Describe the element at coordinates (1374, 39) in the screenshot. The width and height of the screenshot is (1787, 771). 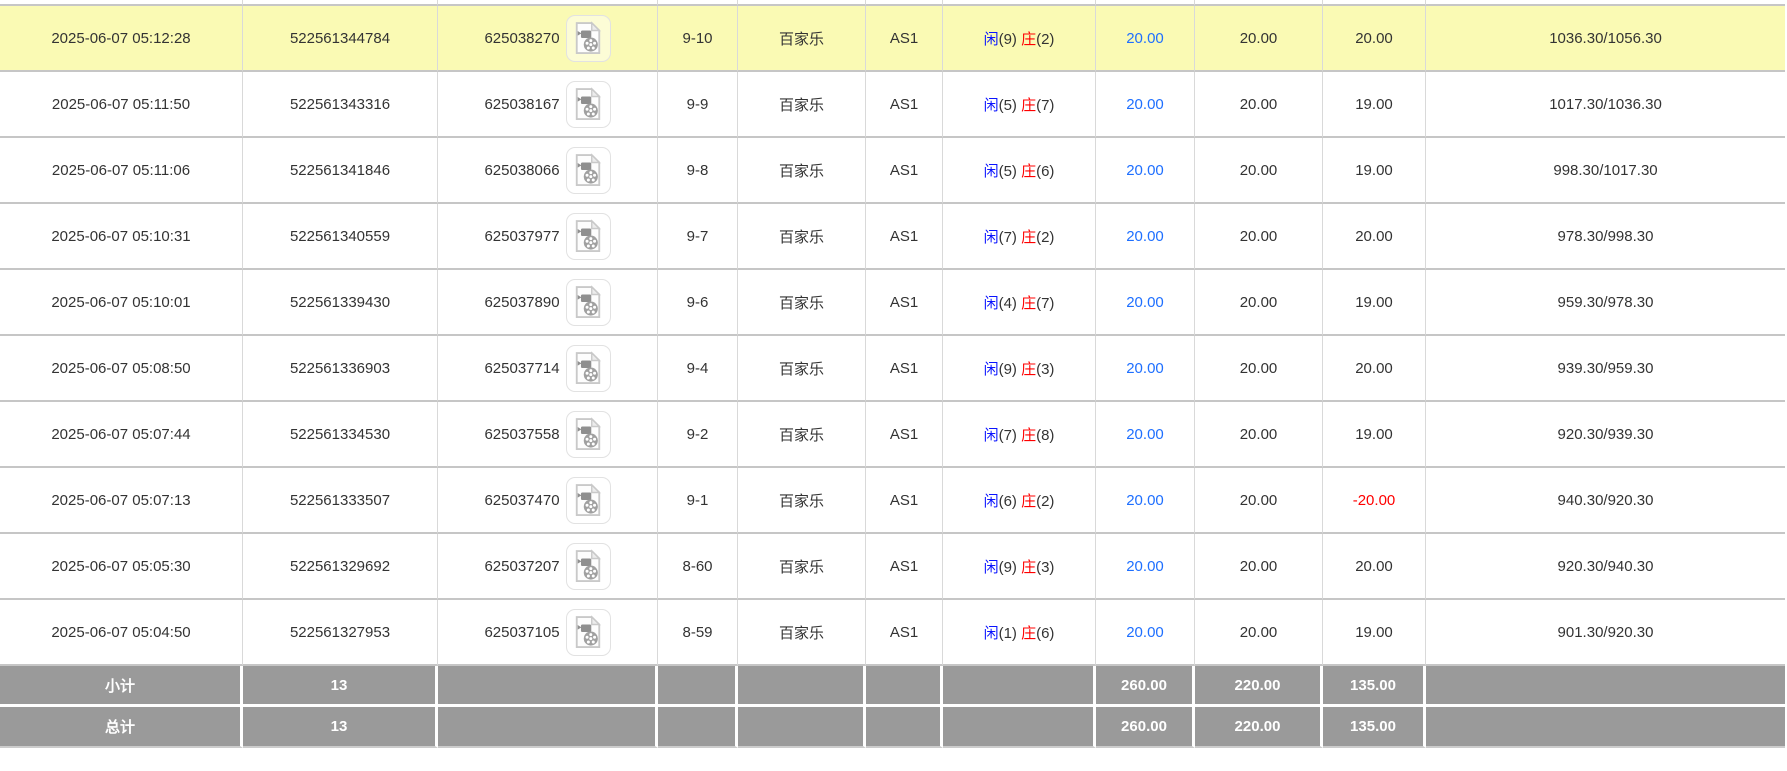
I see `win-loss-cell: 20.00` at that location.